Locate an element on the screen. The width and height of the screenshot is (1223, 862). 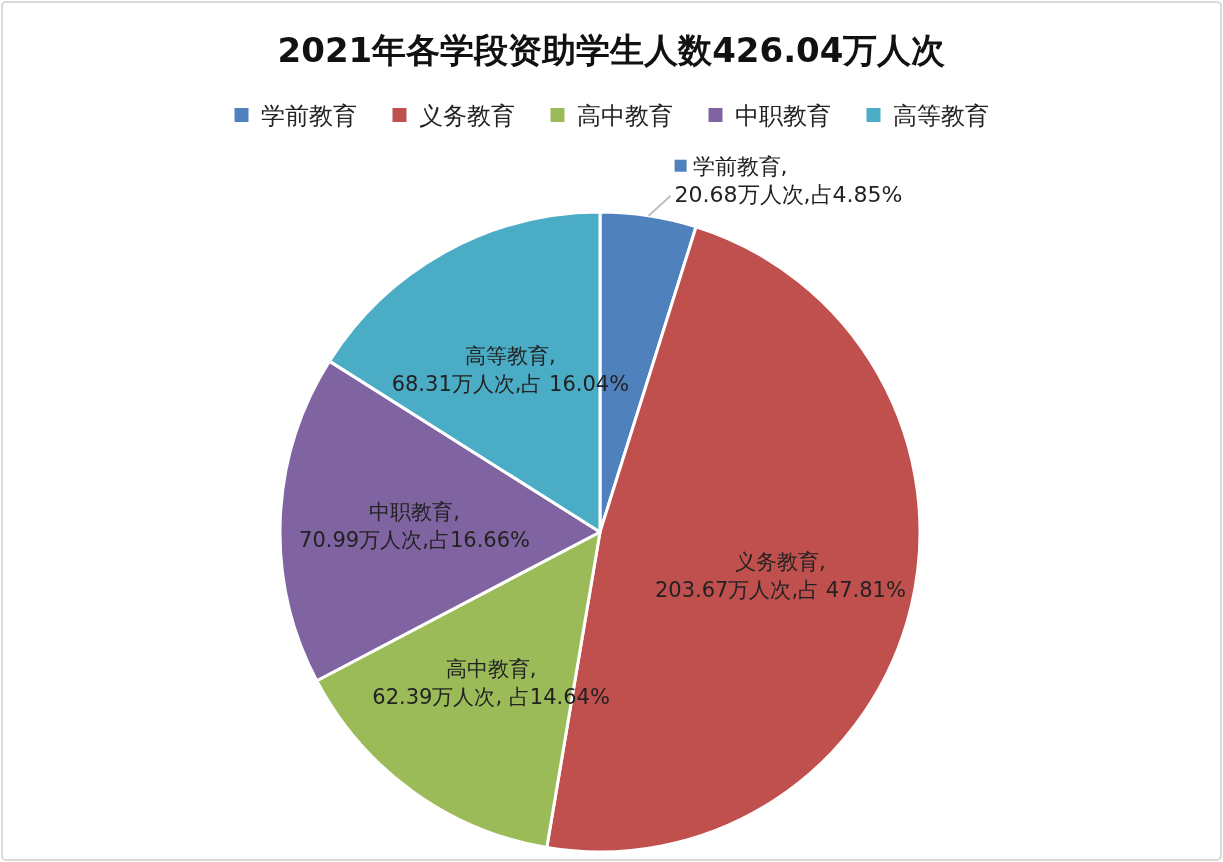
legend-label: 义务教育 is located at coordinates (466, 116).